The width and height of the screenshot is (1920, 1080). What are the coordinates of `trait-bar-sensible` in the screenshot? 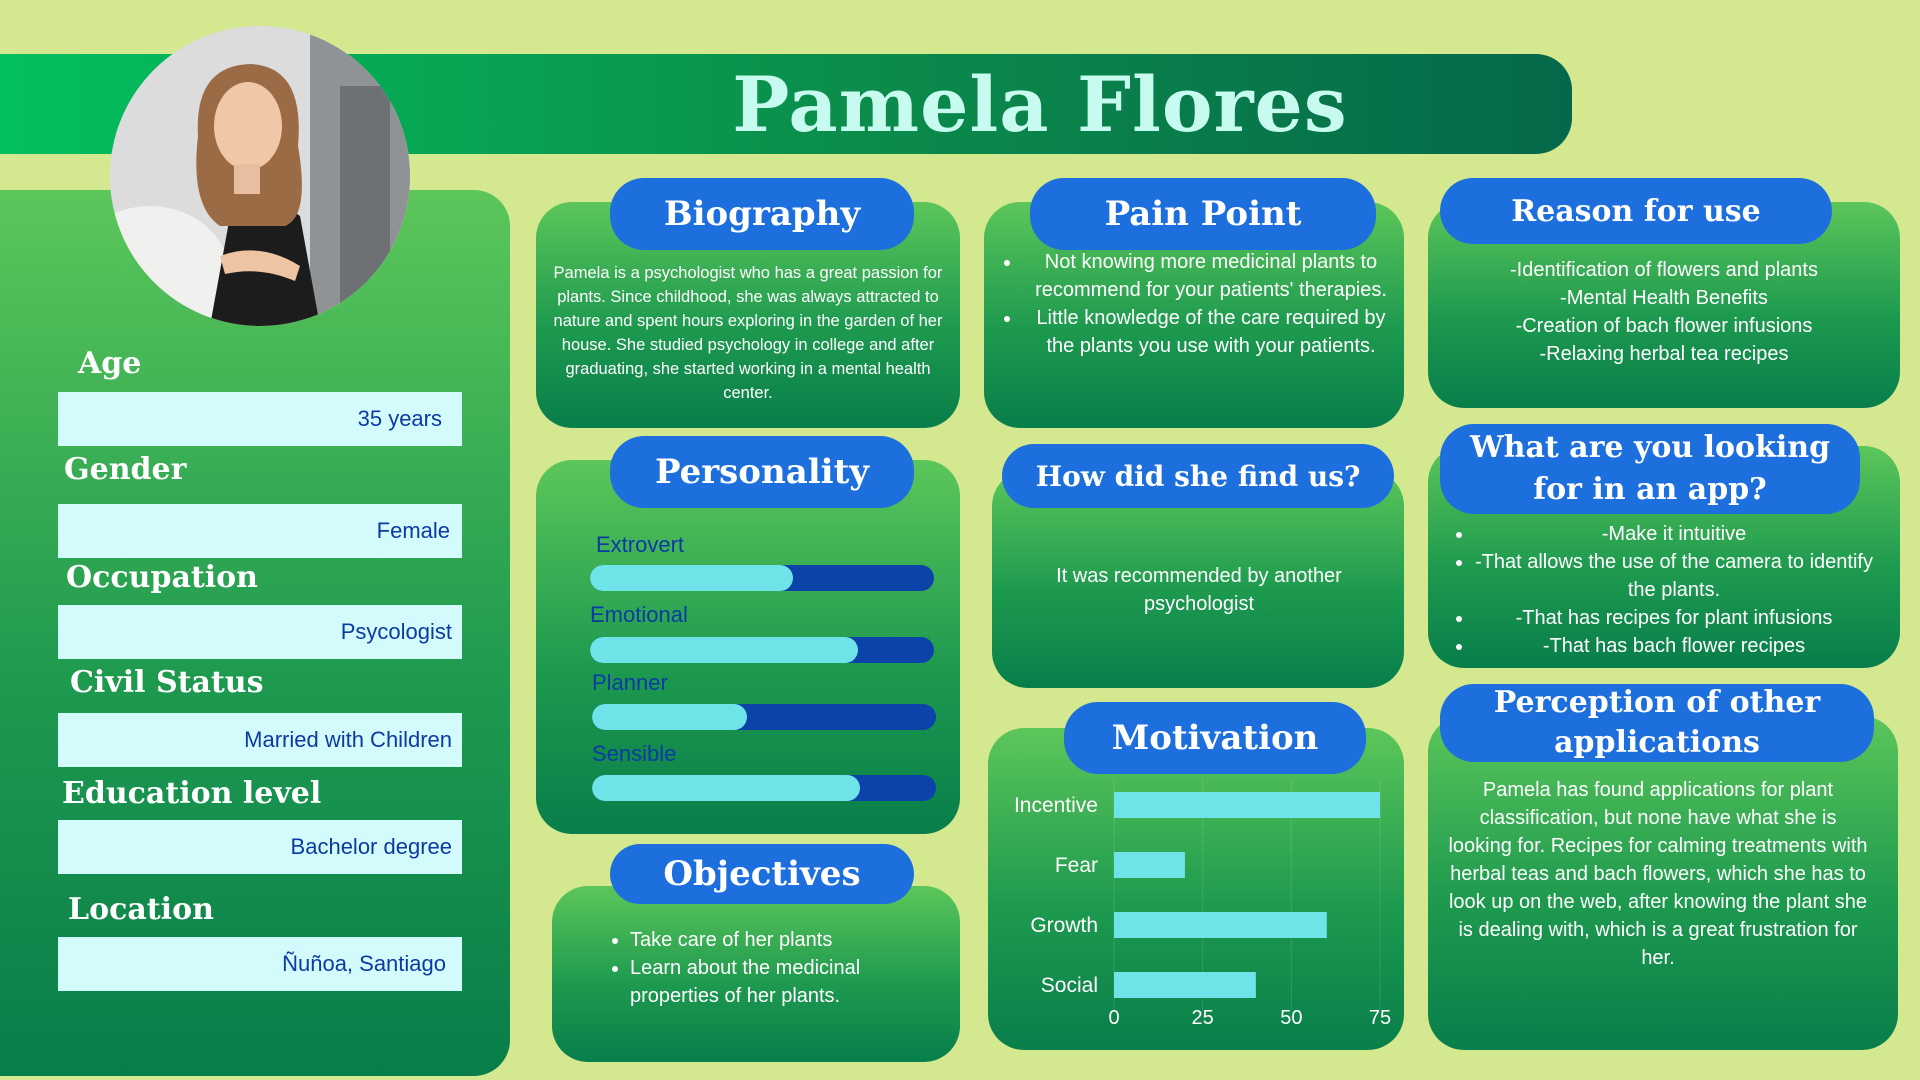 It's located at (764, 788).